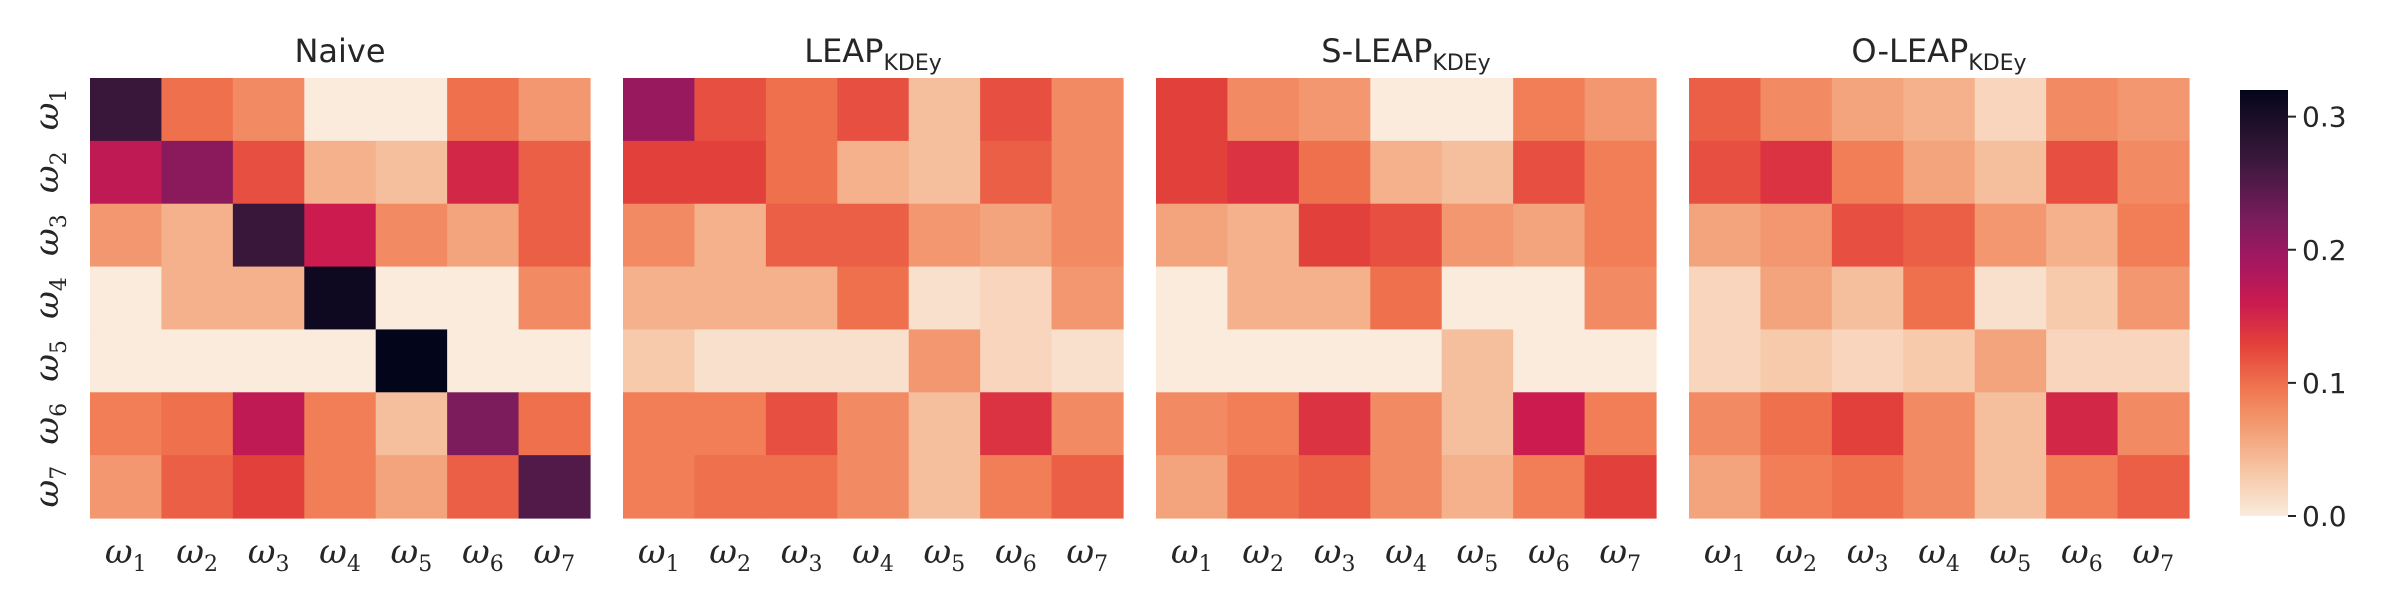  I want to click on y-tick-label-subscript: 6, so click(59, 410).